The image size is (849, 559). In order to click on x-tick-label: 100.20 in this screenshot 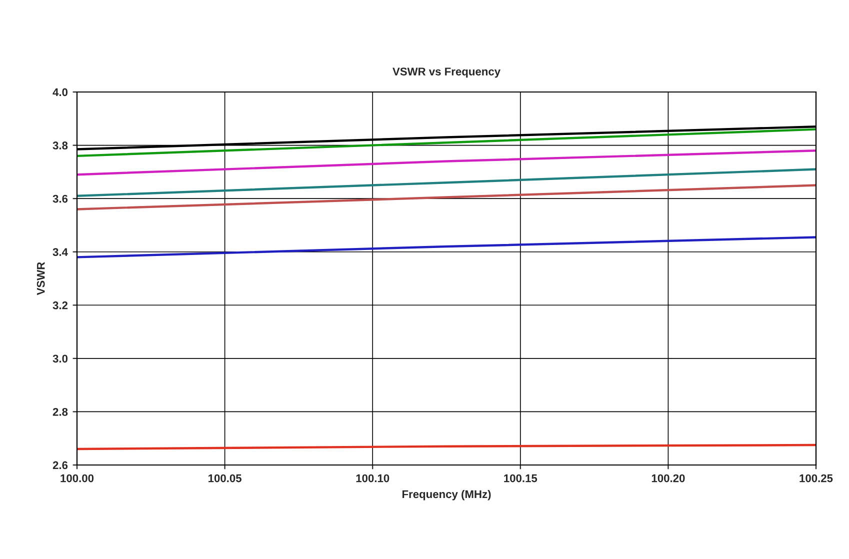, I will do `click(668, 478)`.